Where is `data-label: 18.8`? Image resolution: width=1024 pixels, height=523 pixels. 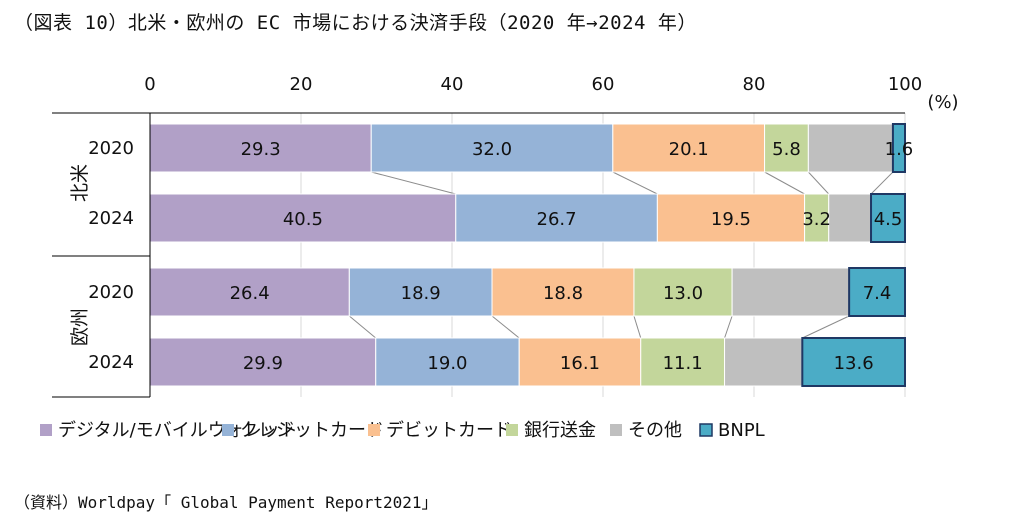 data-label: 18.8 is located at coordinates (563, 293).